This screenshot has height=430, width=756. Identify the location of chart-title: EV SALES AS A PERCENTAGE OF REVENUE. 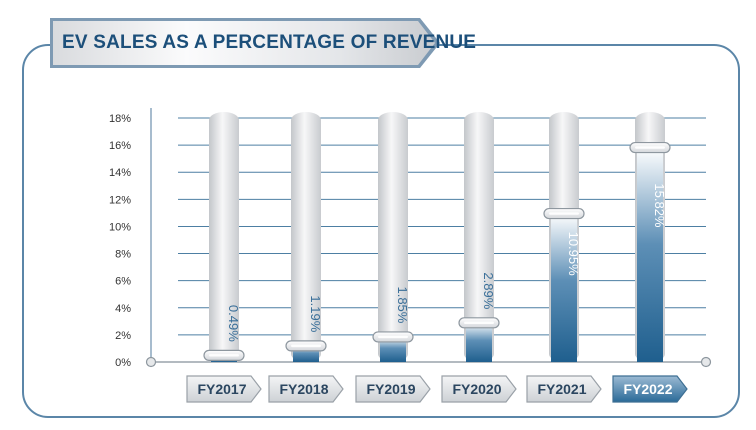
(269, 42).